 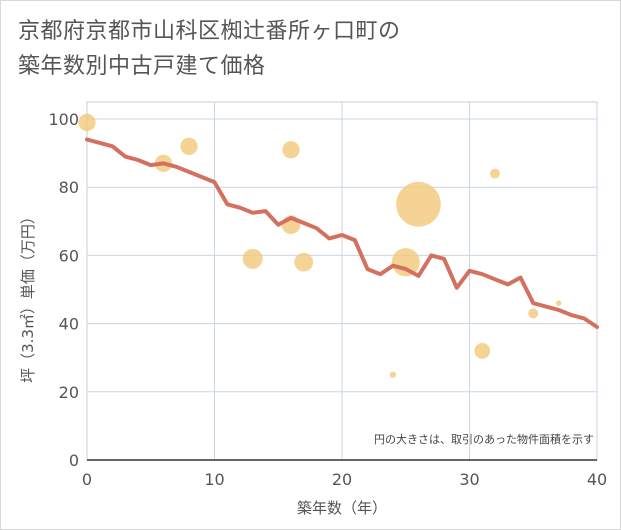 I want to click on chart-title: 京都府京都市山科区椥辻番所ヶ口町の 築年数別中古戸建て価格, so click(x=209, y=49).